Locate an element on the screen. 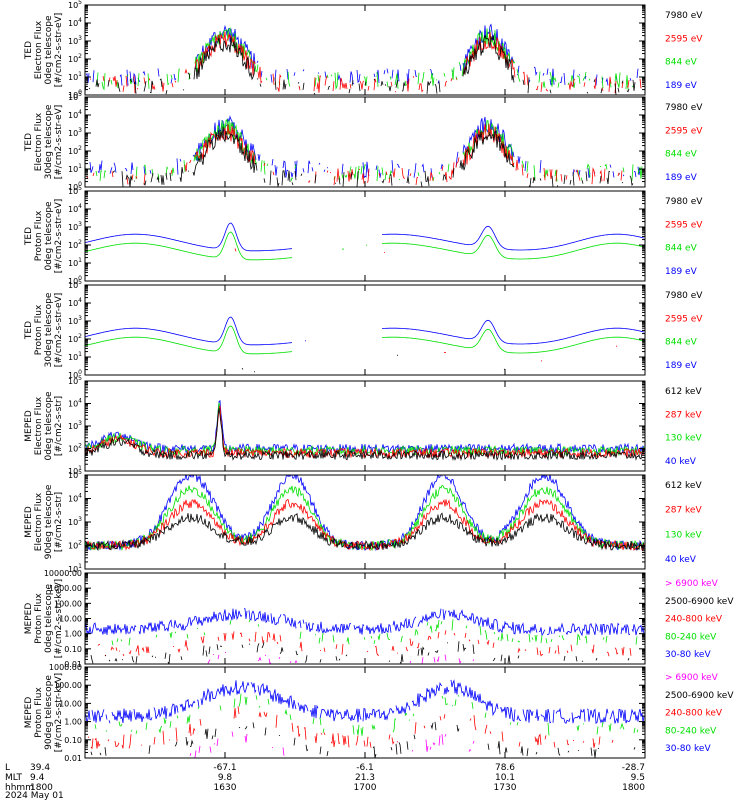 The height and width of the screenshot is (800, 750). ylabel-line: [#/cm2-s-str] is located at coordinates (59, 522).